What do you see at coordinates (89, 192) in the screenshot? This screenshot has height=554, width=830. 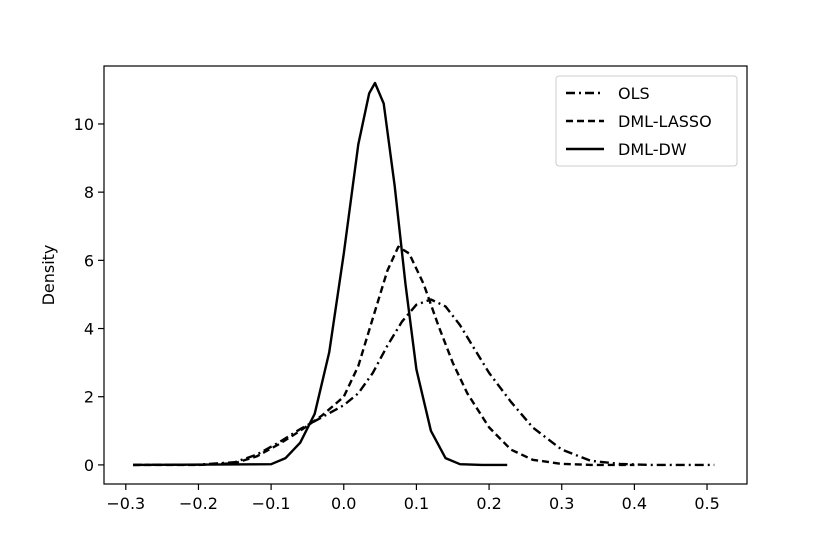 I see `y-tick-label: 8` at bounding box center [89, 192].